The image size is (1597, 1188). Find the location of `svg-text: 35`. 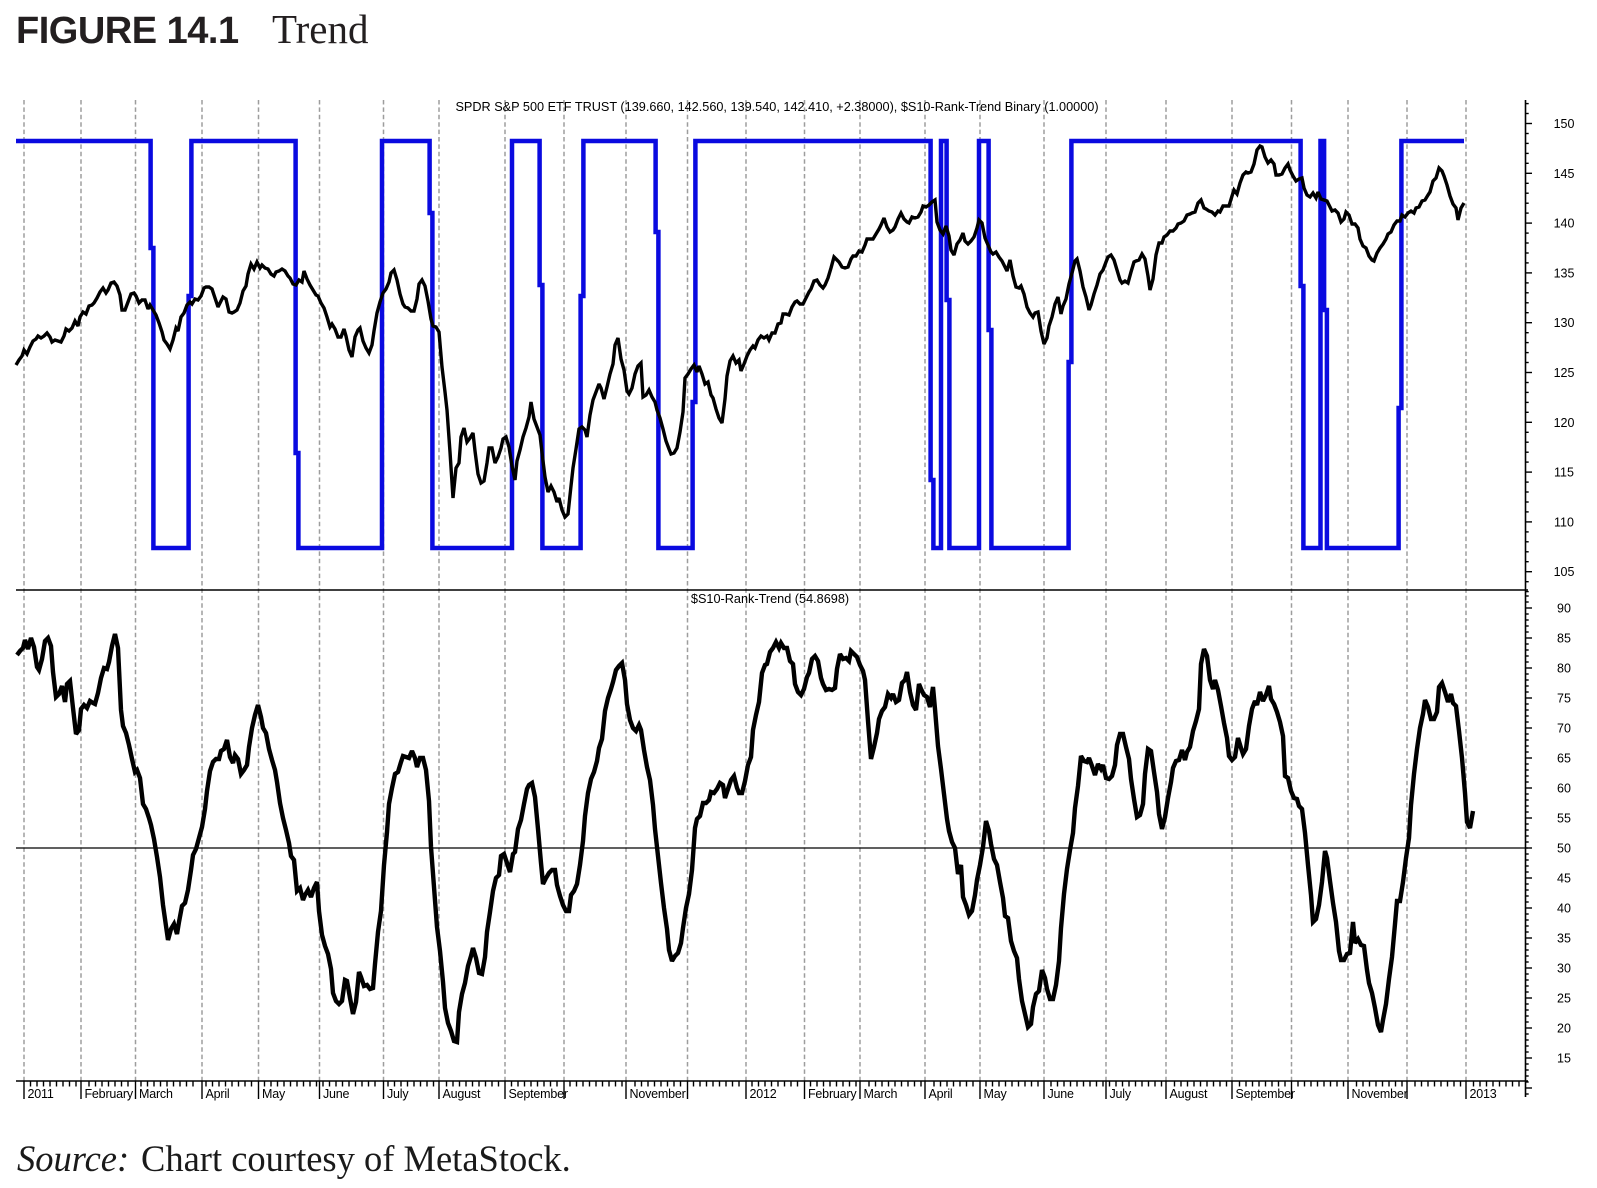

svg-text: 35 is located at coordinates (1564, 939).